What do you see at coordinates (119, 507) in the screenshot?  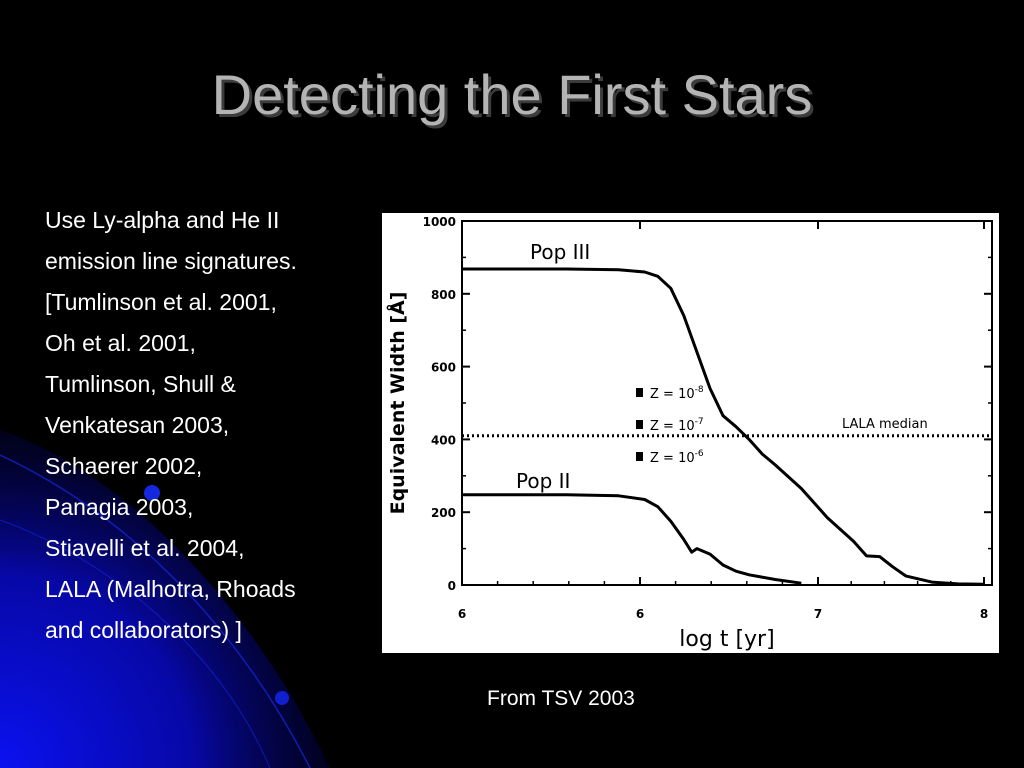 I see `body-line: Panagia 2003,` at bounding box center [119, 507].